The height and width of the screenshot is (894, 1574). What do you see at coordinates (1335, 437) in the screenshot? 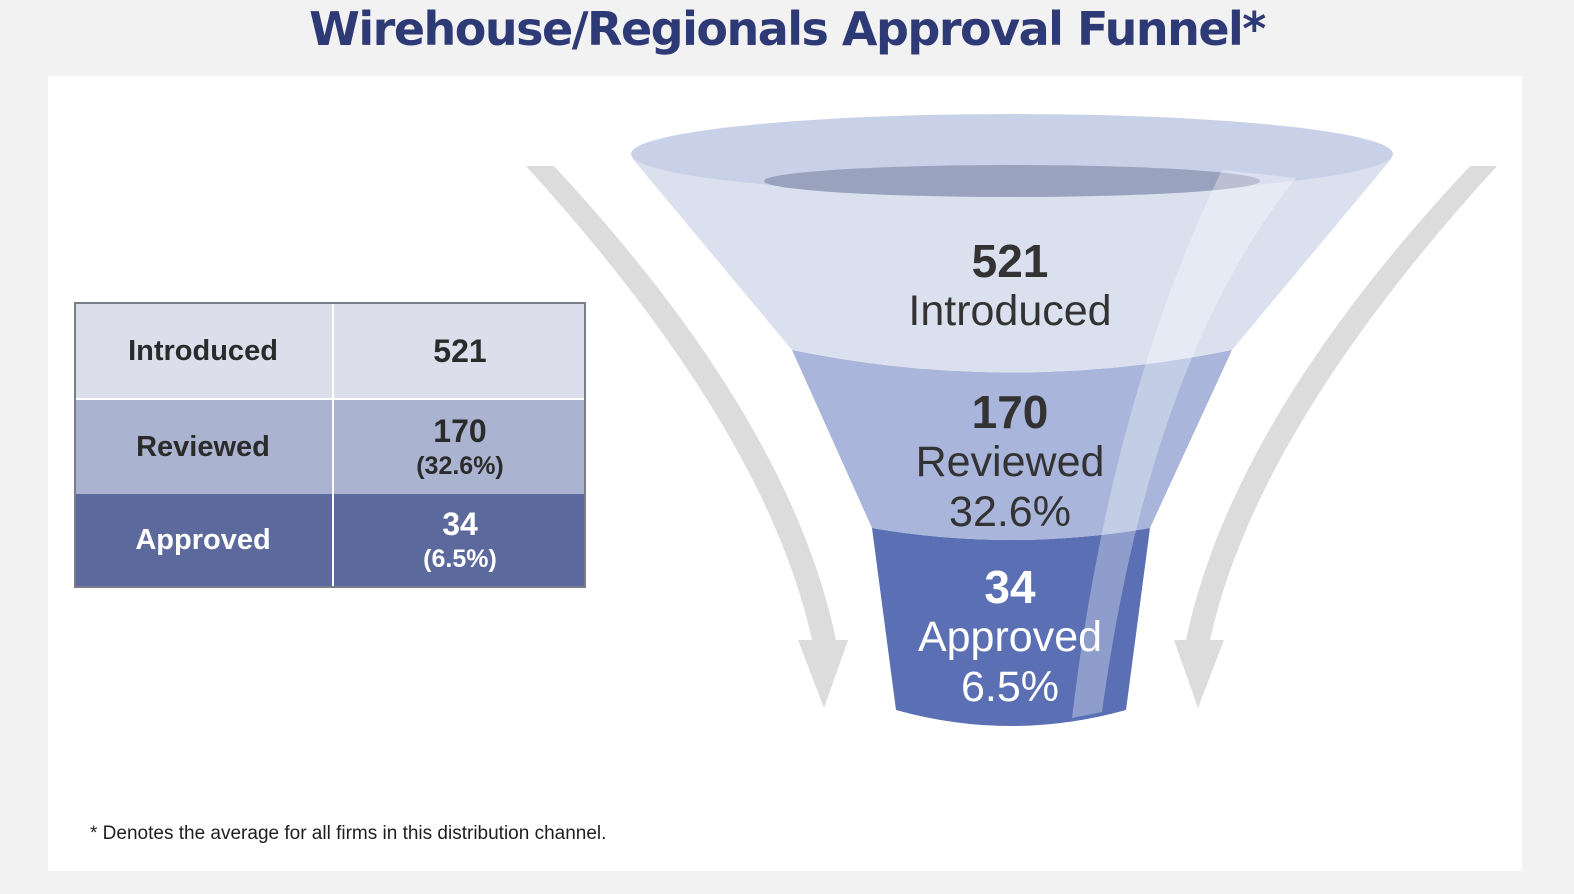
I see `right-arrow-icon` at bounding box center [1335, 437].